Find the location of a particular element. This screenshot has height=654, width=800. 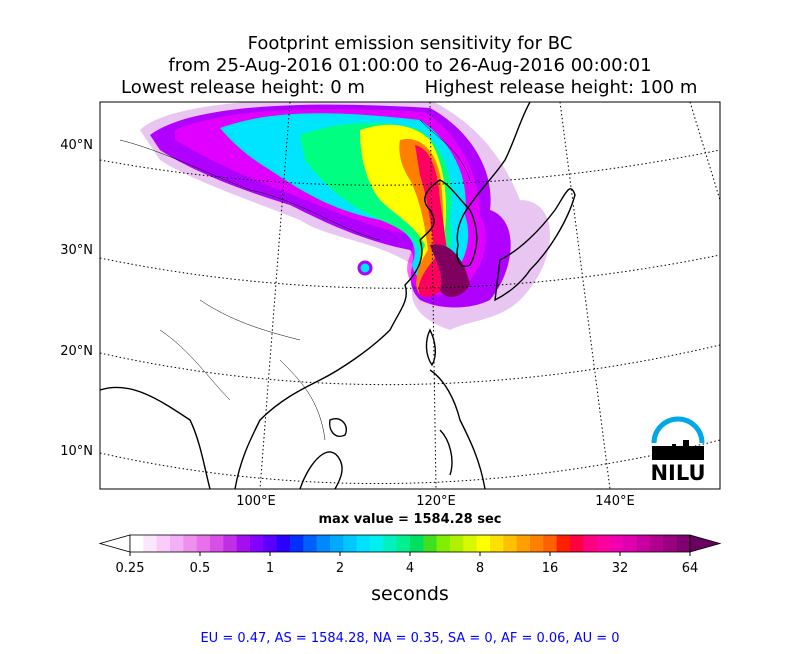

max-value: max value = 1584.28 sec is located at coordinates (410, 519).